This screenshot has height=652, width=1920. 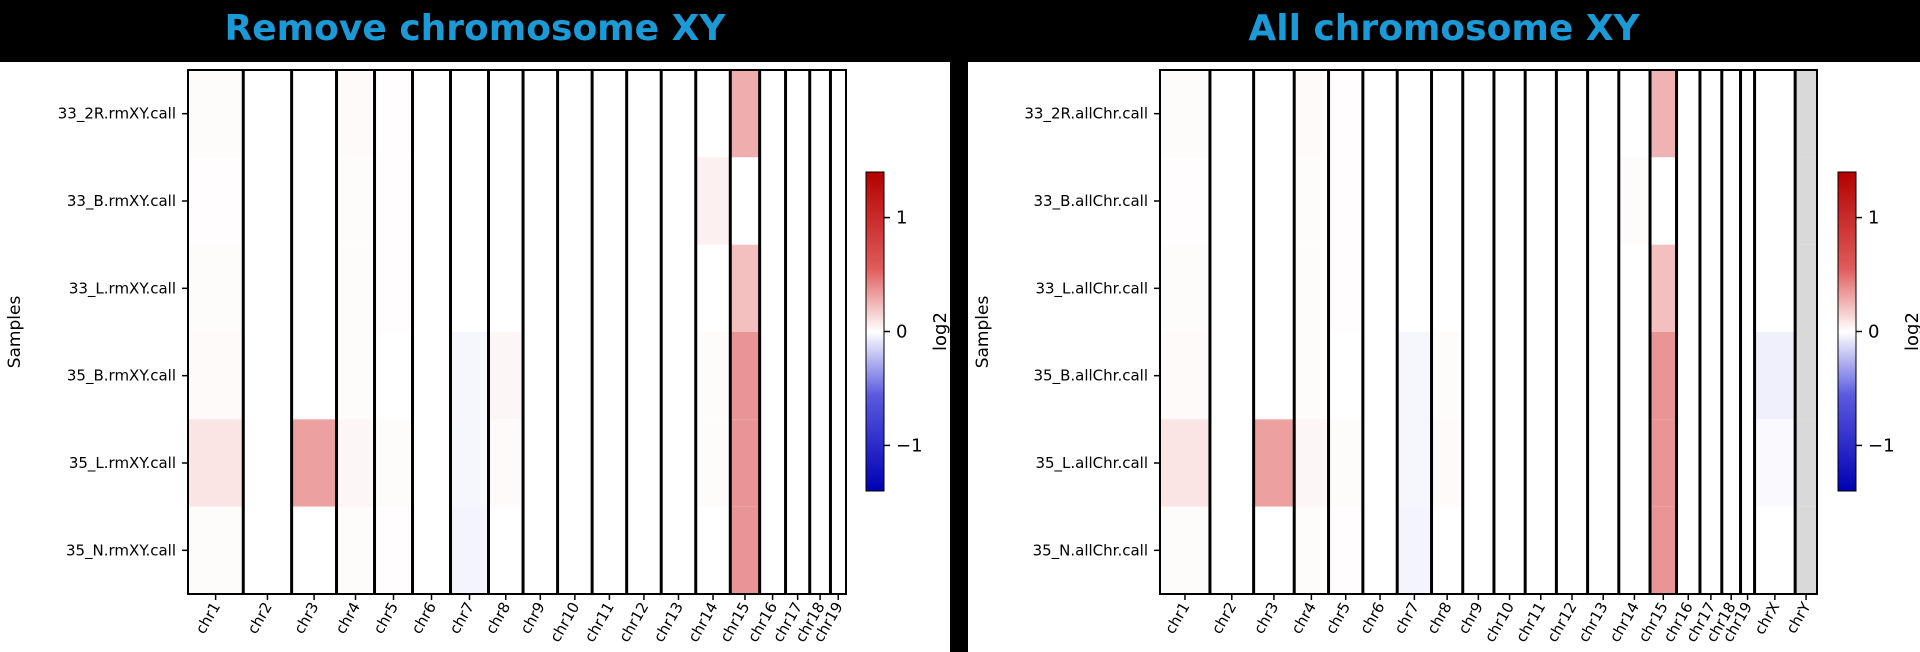 I want to click on y-tick-label: 33_B.allChr.call, so click(x=1091, y=201).